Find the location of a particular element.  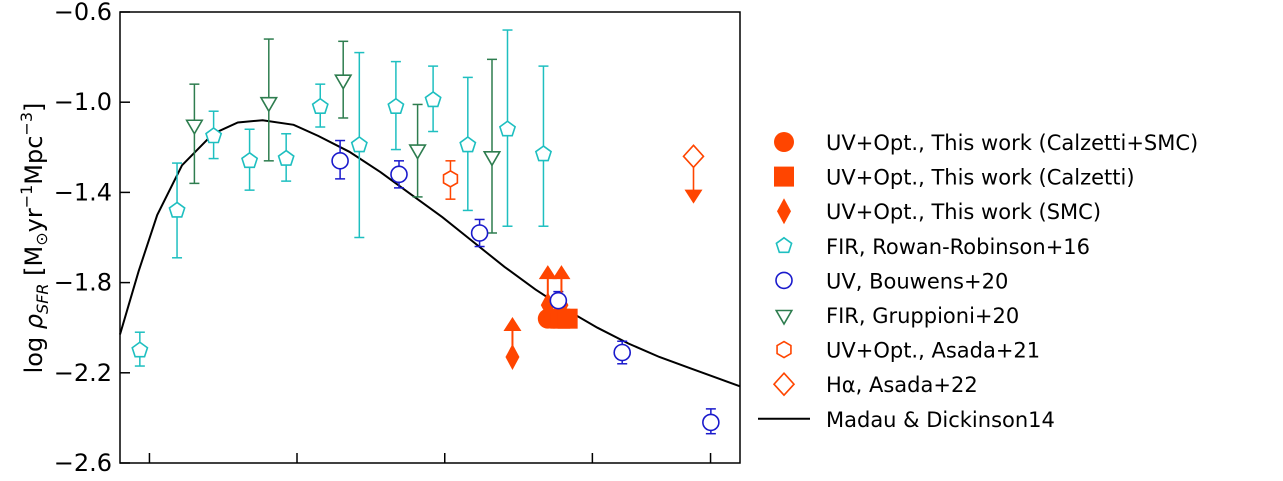

legend-label: FIR, Gruppioni+20 is located at coordinates (922, 316).